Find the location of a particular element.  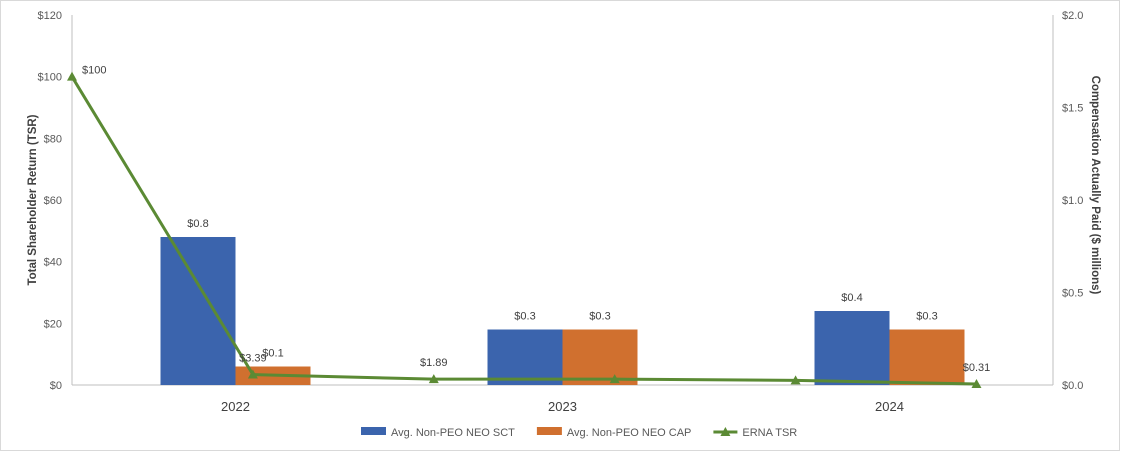

y-axis-right-title: Compensation Actually Paid ($ millions) is located at coordinates (1095, 185).